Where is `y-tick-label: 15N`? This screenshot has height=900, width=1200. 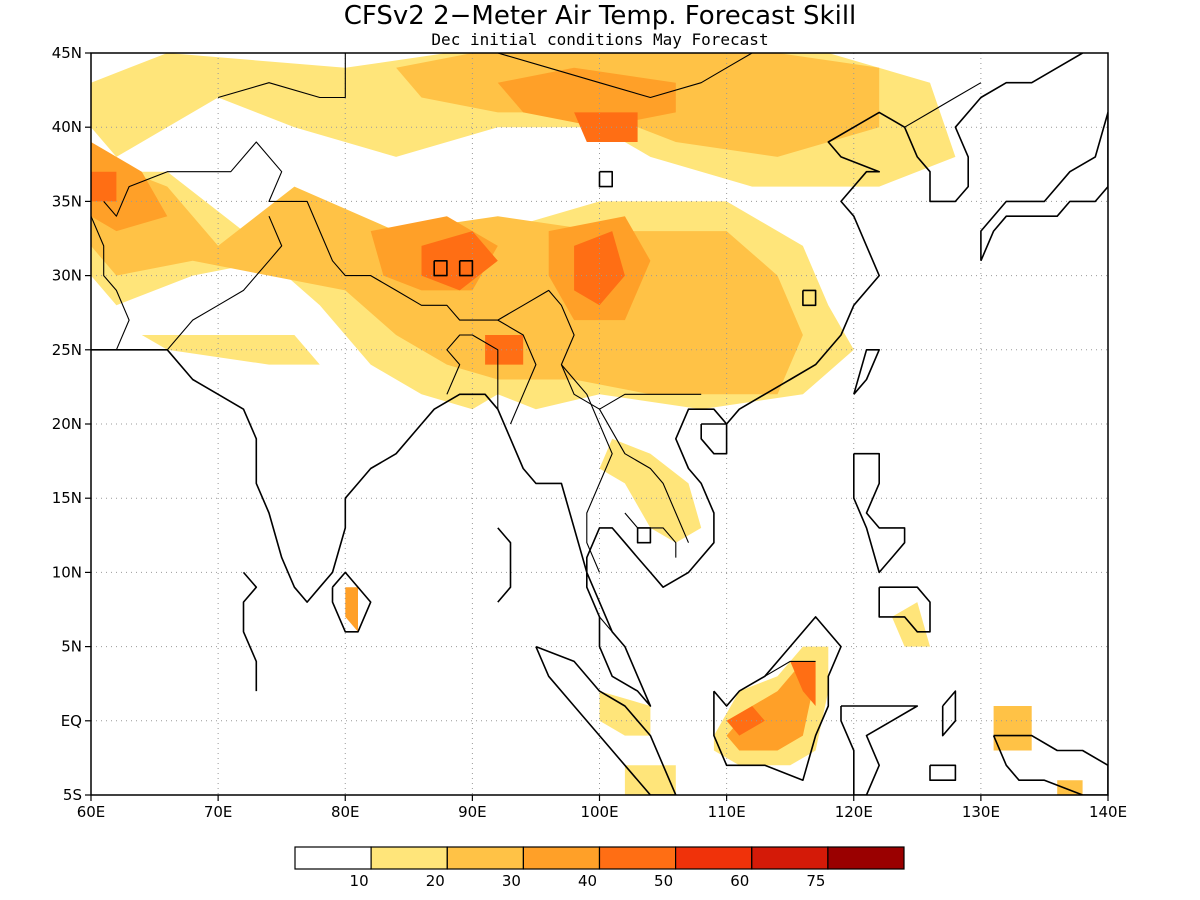 y-tick-label: 15N is located at coordinates (67, 498).